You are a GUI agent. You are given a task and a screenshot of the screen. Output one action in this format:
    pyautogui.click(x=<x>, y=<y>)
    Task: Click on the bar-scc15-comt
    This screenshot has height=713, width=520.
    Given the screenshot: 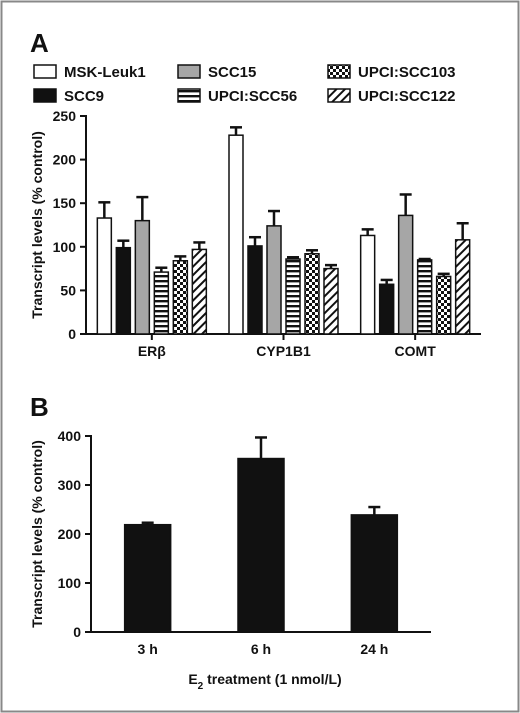 What is the action you would take?
    pyautogui.click(x=405, y=274)
    